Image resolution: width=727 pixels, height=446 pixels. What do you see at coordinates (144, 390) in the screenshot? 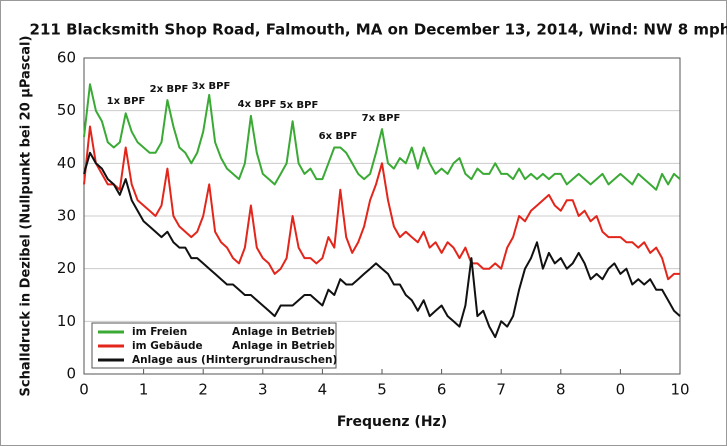
I see `x-tick-label: 1` at bounding box center [144, 390].